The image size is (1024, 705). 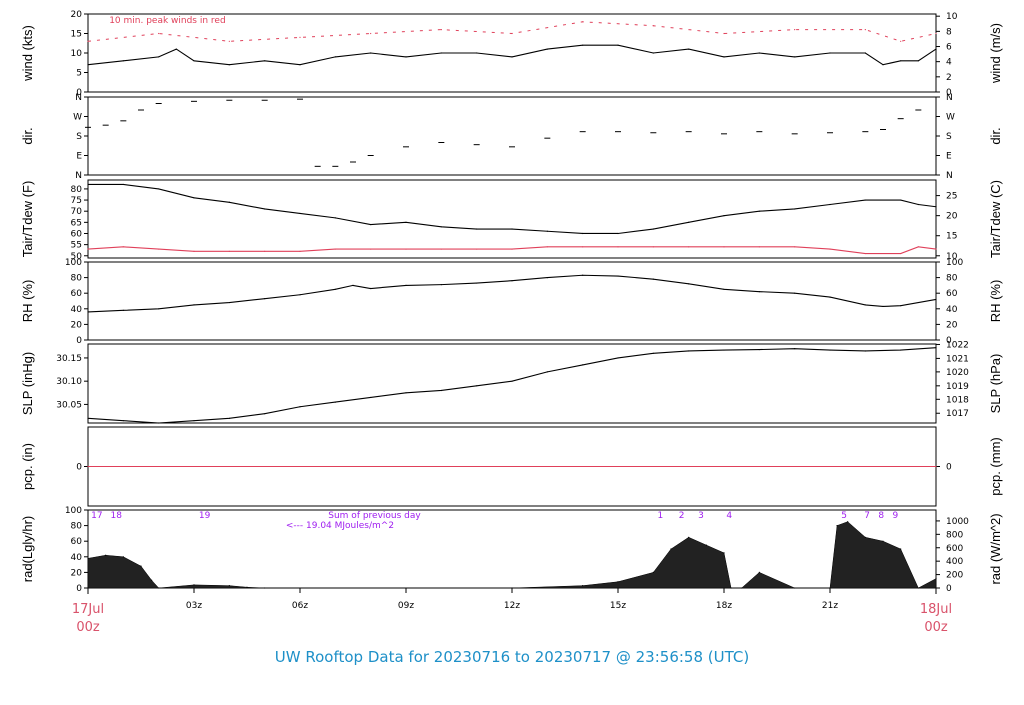 I want to click on rad-hour-mark: 3, so click(x=701, y=516).